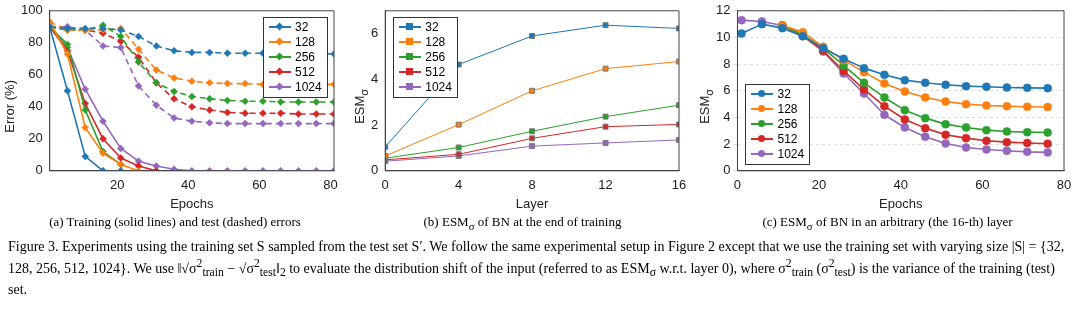 The height and width of the screenshot is (332, 1080). What do you see at coordinates (723, 37) in the screenshot?
I see `y-tick-label: 10` at bounding box center [723, 37].